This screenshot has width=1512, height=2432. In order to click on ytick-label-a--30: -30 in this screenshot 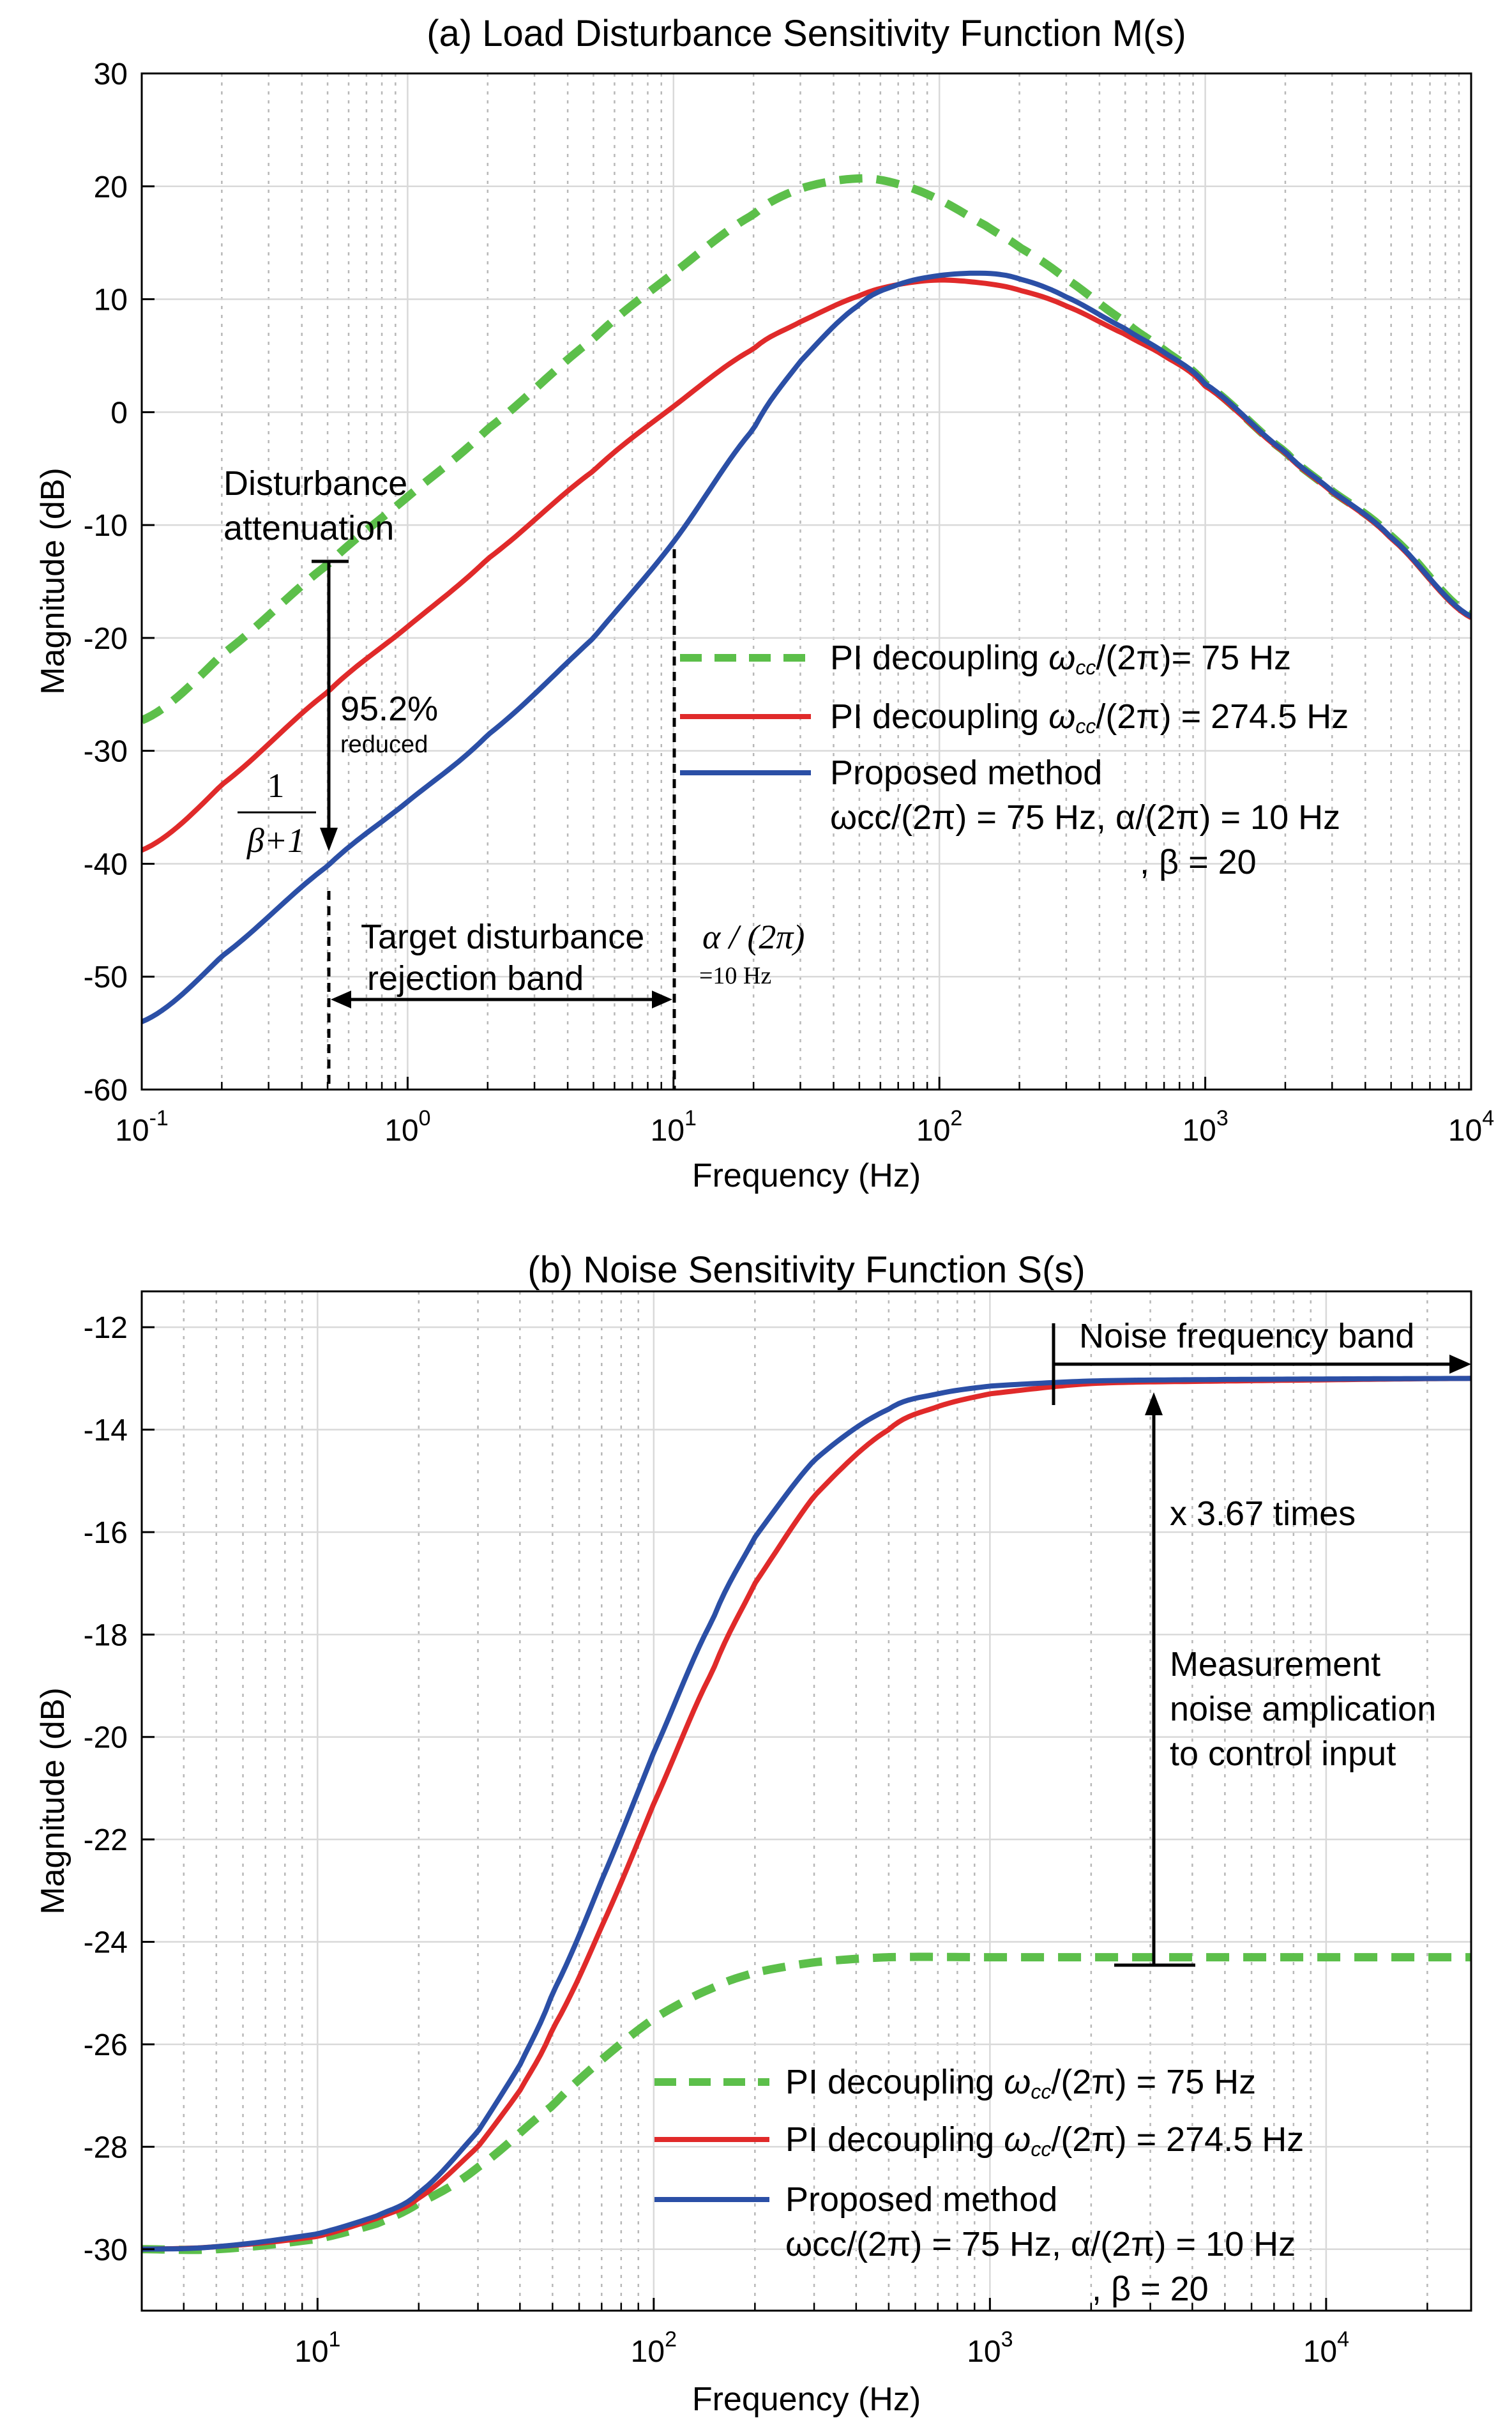, I will do `click(106, 752)`.